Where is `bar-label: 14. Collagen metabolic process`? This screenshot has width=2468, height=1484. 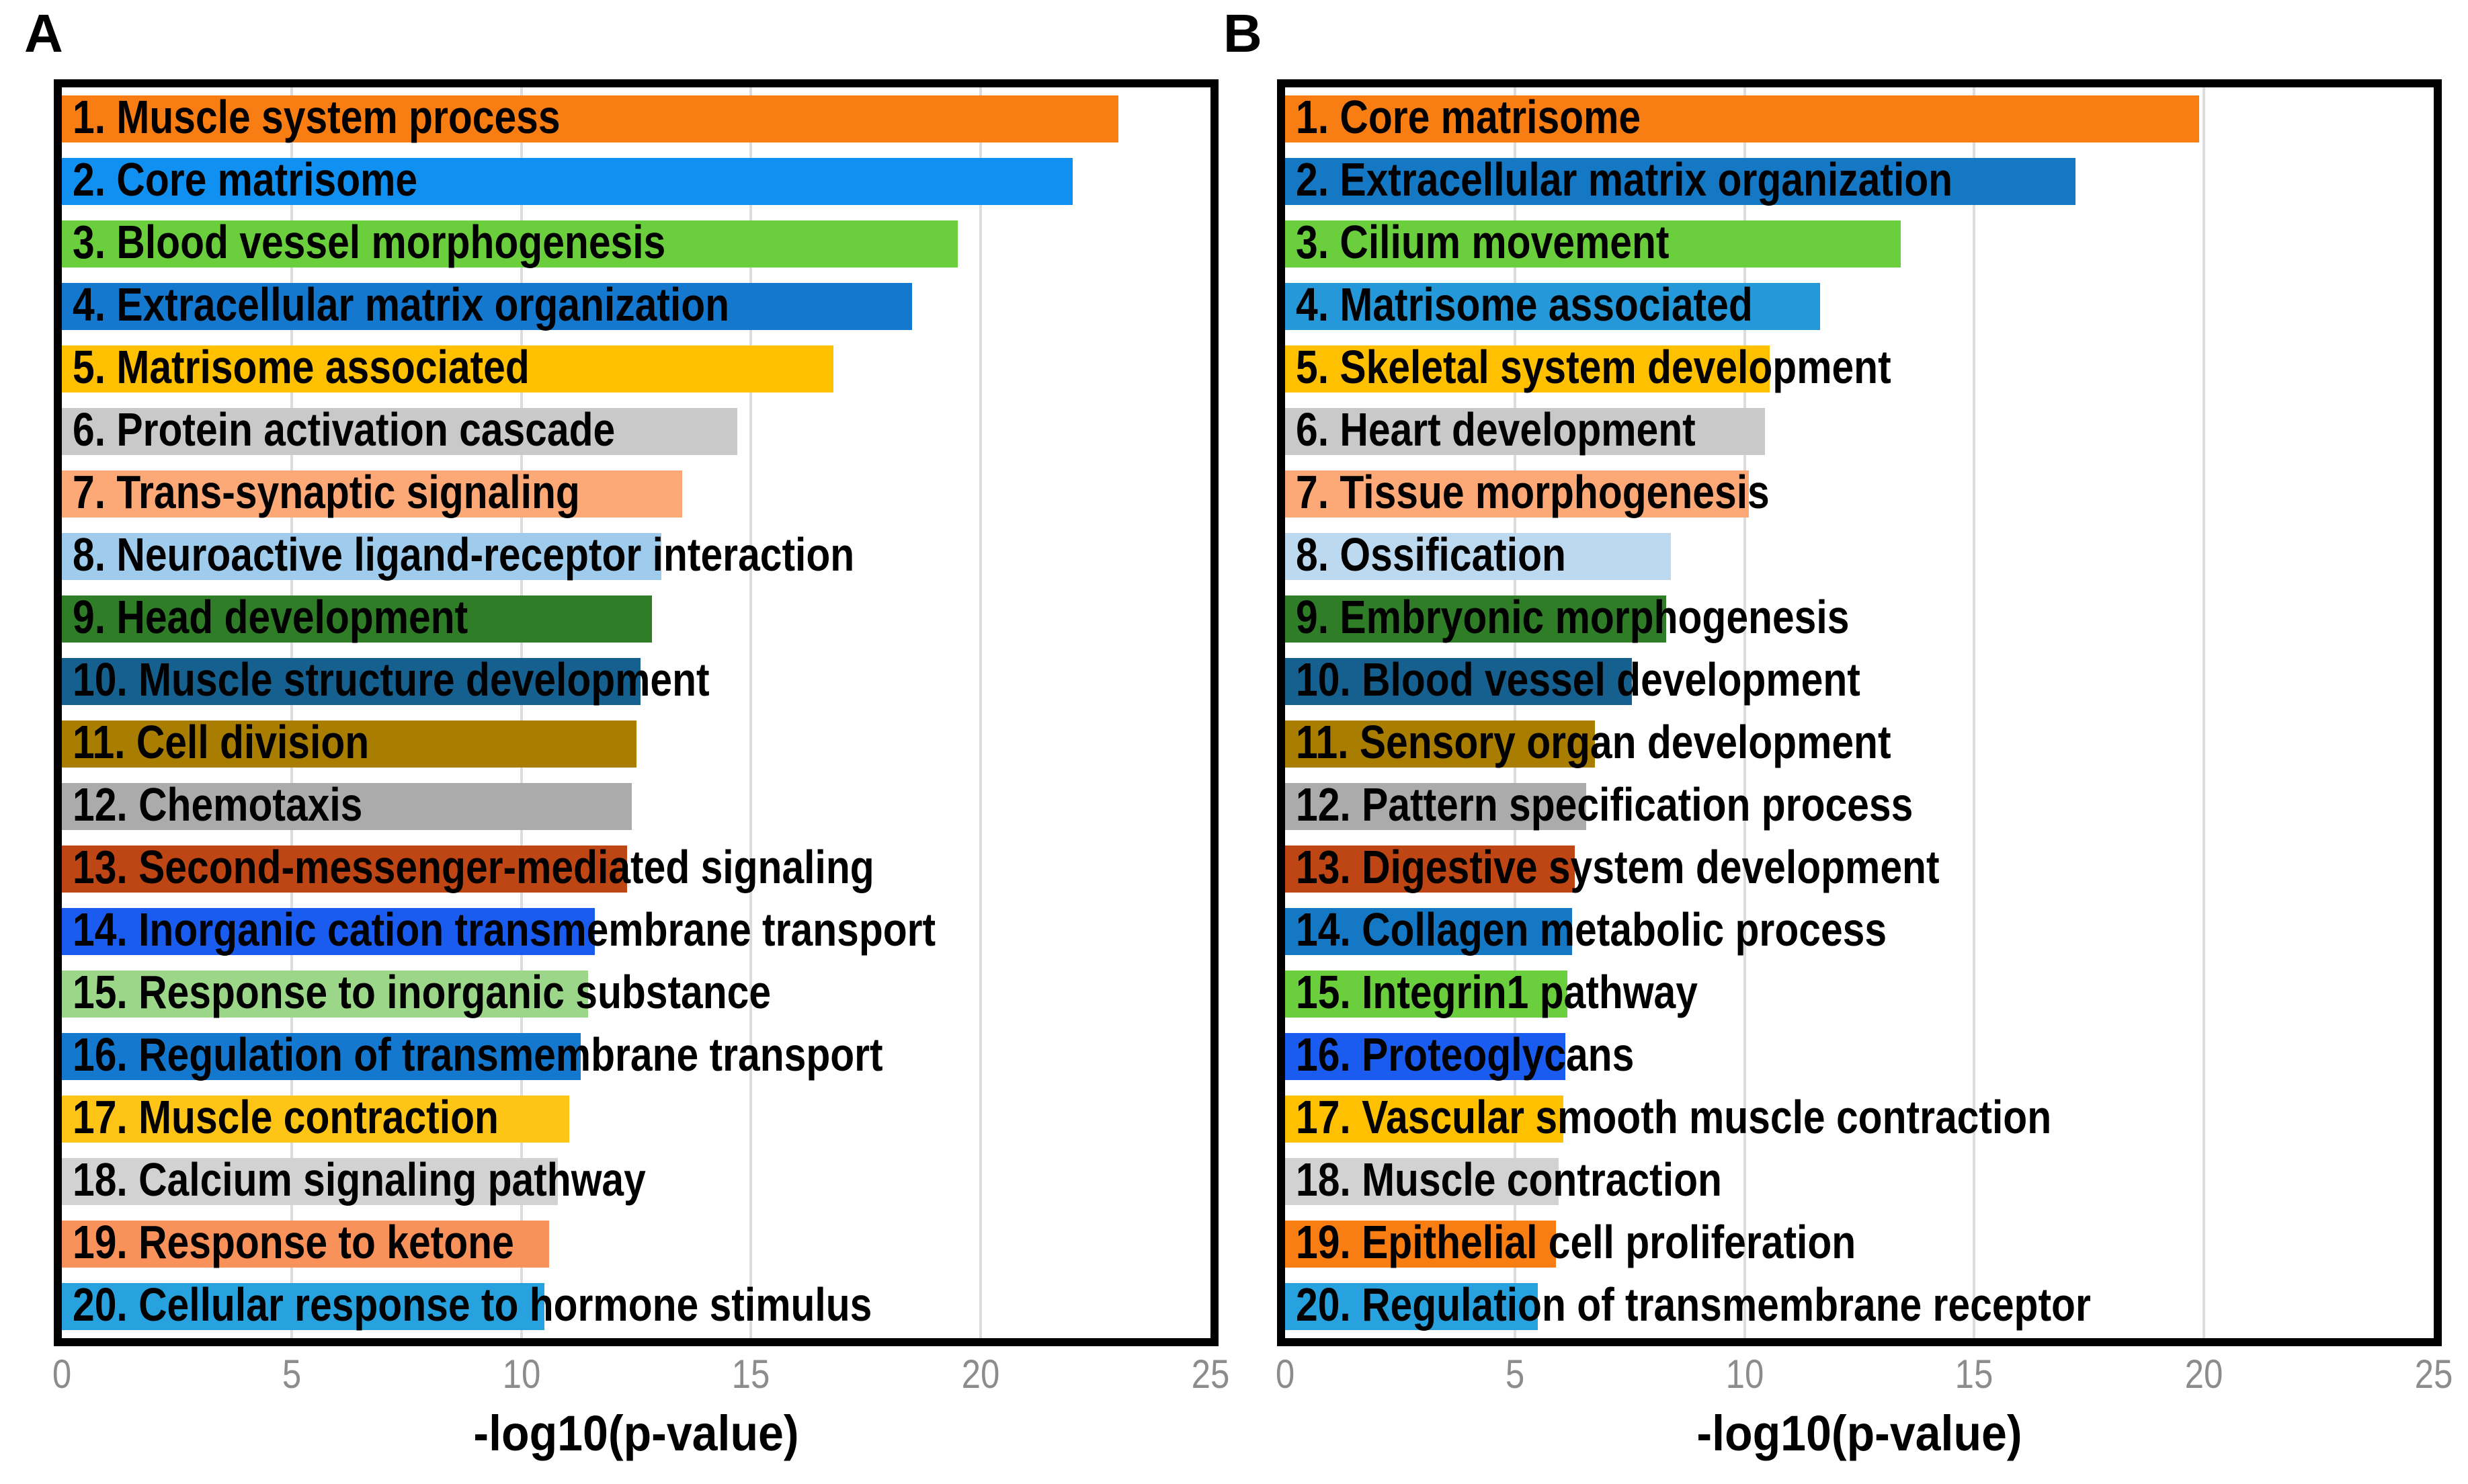
bar-label: 14. Collagen metabolic process is located at coordinates (1591, 929).